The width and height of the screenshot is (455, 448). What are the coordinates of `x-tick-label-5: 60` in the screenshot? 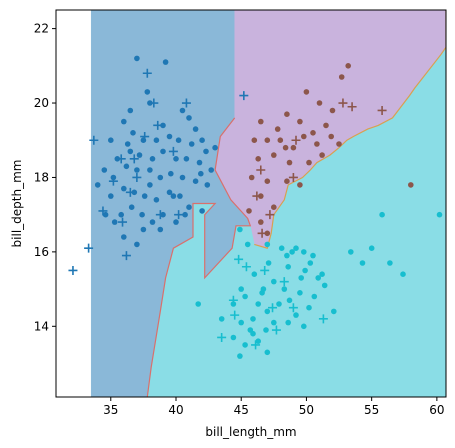 It's located at (436, 410).